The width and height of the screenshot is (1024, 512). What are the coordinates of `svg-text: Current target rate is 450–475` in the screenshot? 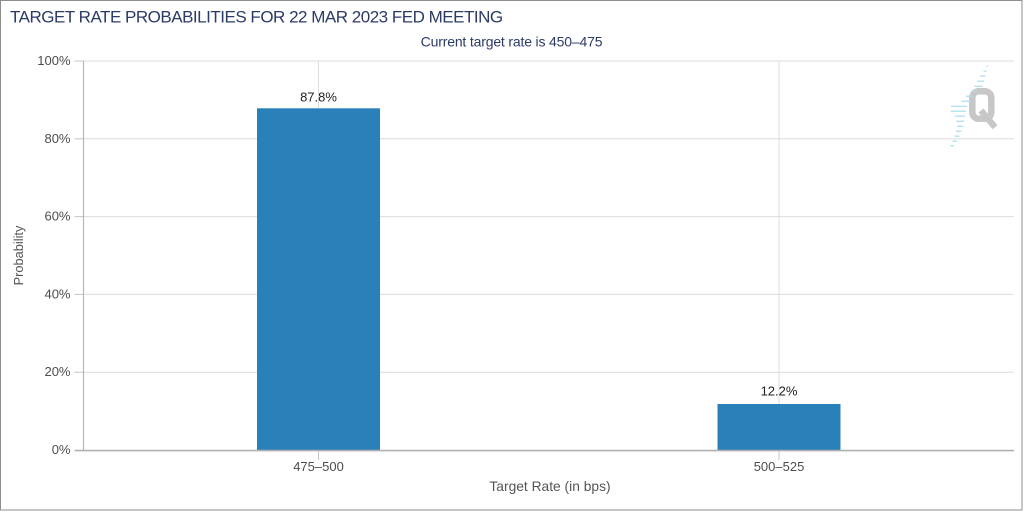 It's located at (512, 42).